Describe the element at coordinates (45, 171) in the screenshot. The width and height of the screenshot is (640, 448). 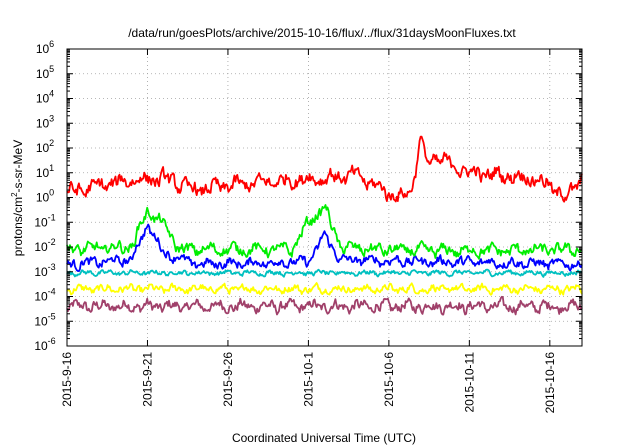
I see `y-tick-label: 10¹` at that location.